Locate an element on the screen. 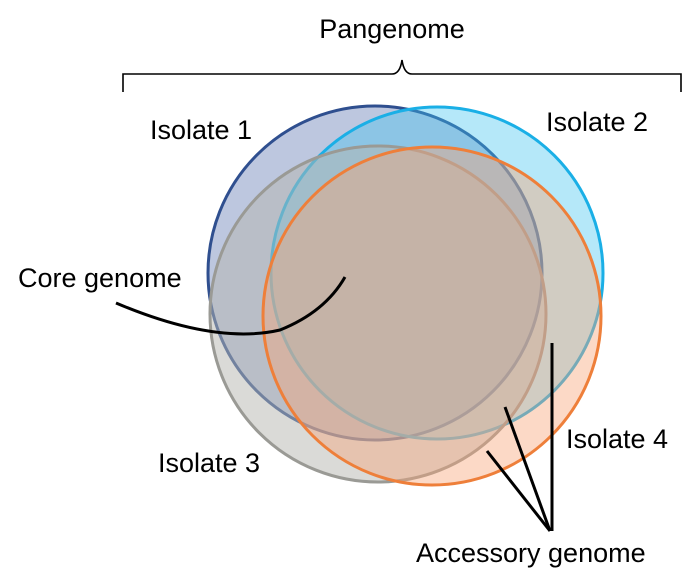  core-genome-label: Core genome is located at coordinates (100, 278).